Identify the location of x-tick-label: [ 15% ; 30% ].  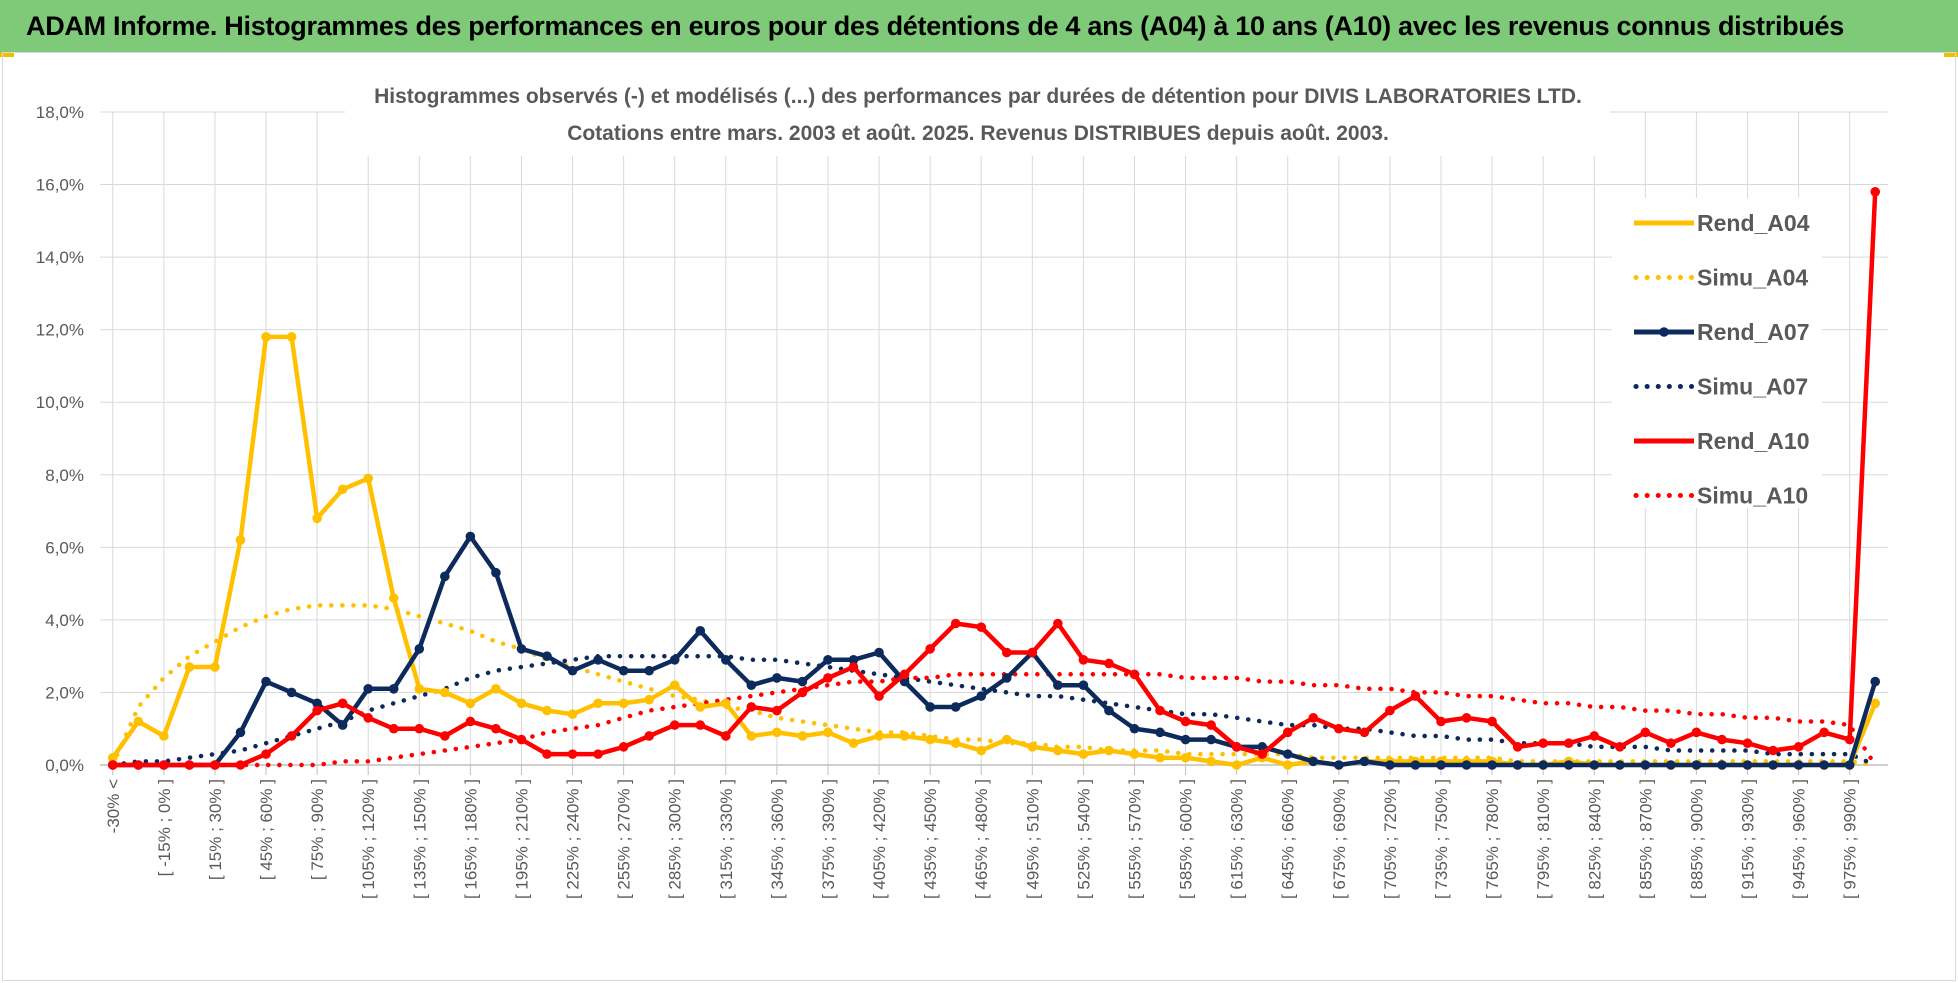
(215, 829).